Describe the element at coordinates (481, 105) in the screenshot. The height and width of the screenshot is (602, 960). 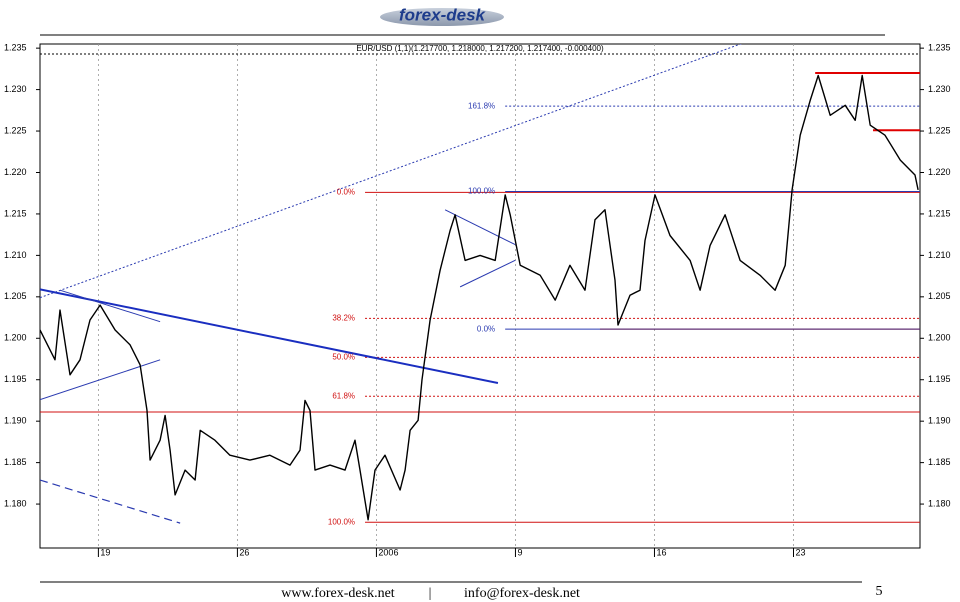
I see `level-label: 161.8%` at that location.